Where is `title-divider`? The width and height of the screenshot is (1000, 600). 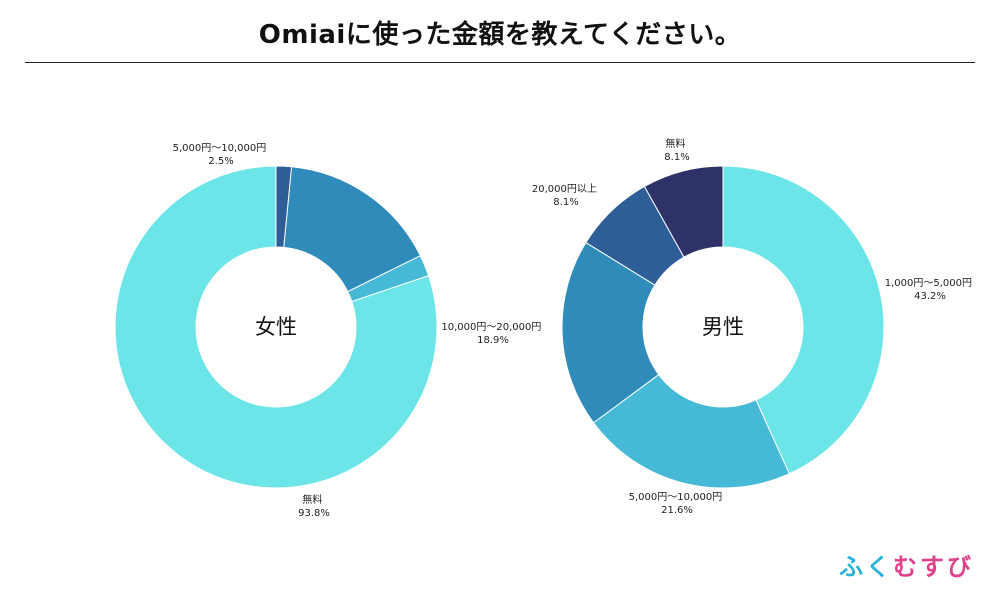
title-divider is located at coordinates (500, 62).